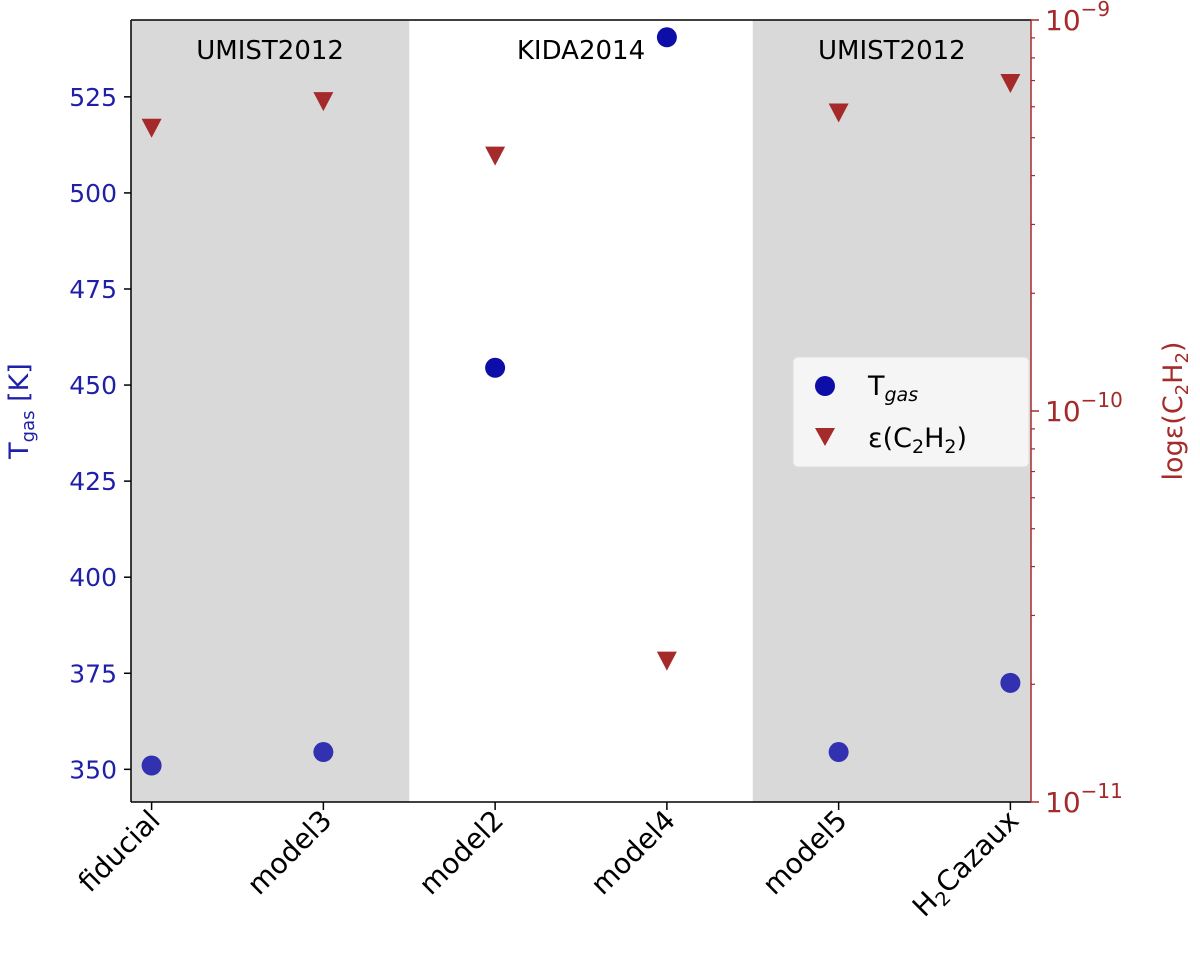  I want to click on region-label-2: UMIST2012, so click(892, 51).